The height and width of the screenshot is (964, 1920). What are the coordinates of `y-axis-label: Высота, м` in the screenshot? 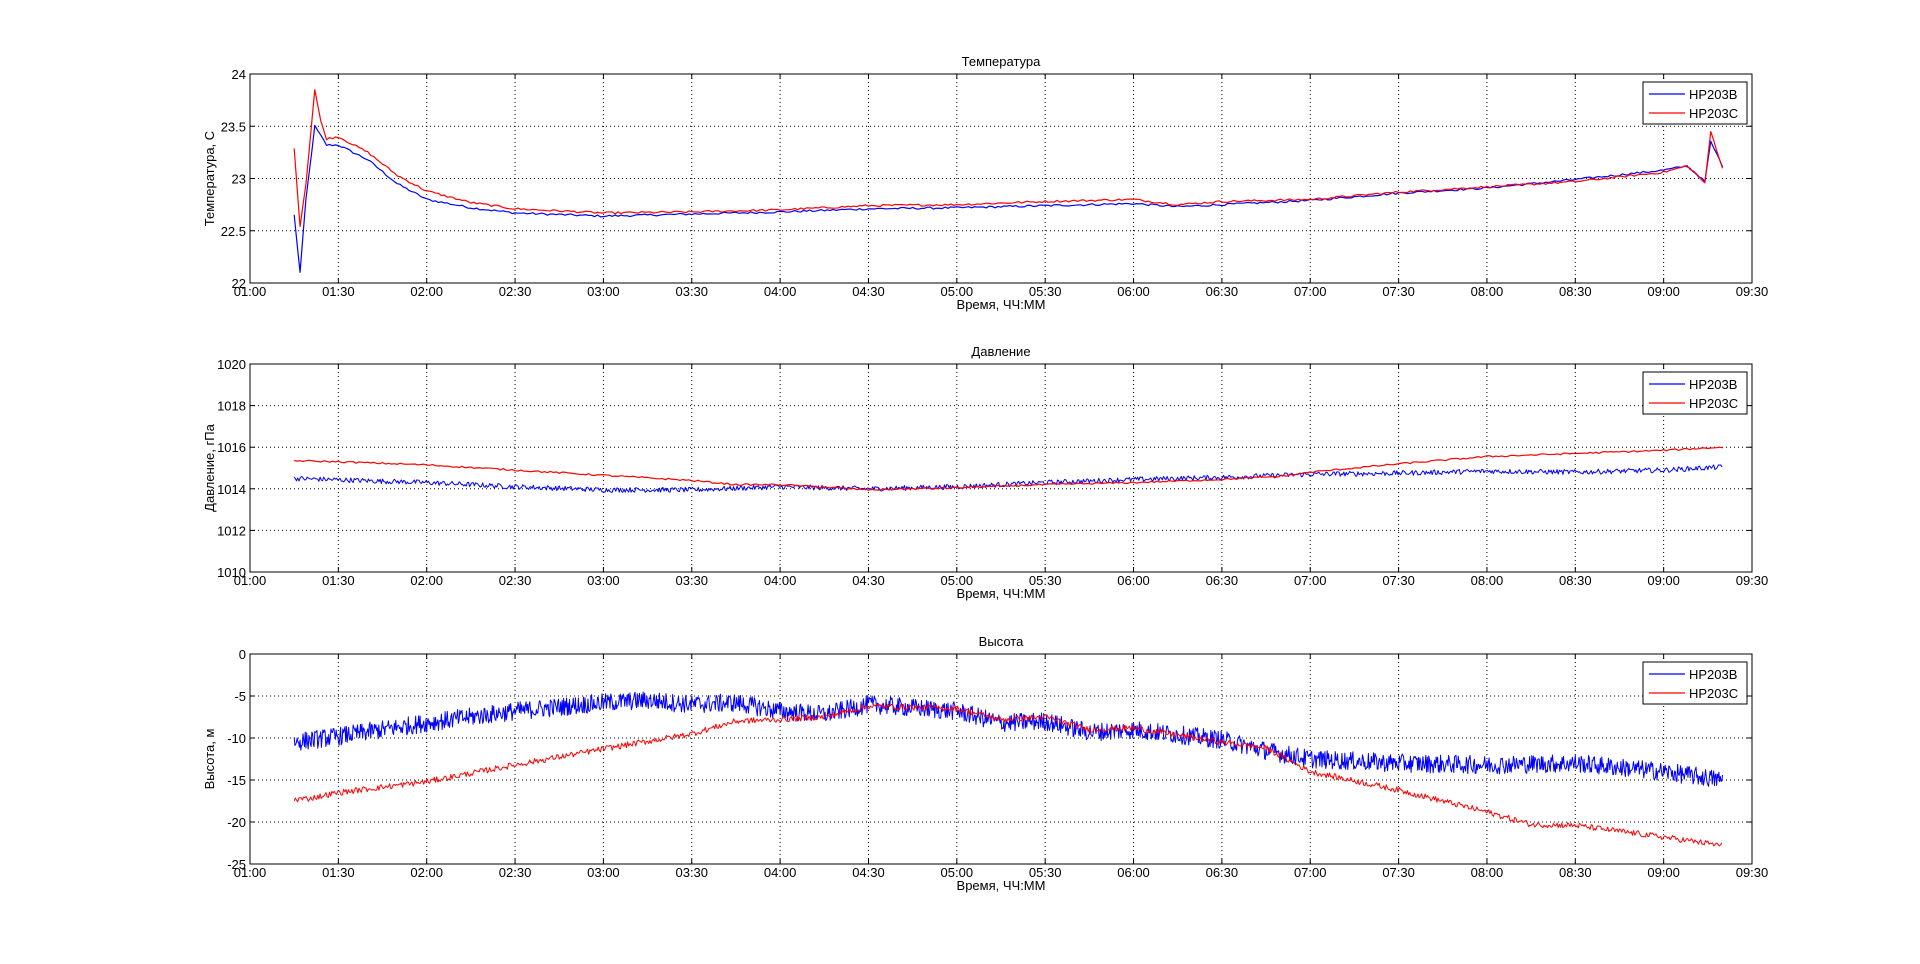 It's located at (209, 759).